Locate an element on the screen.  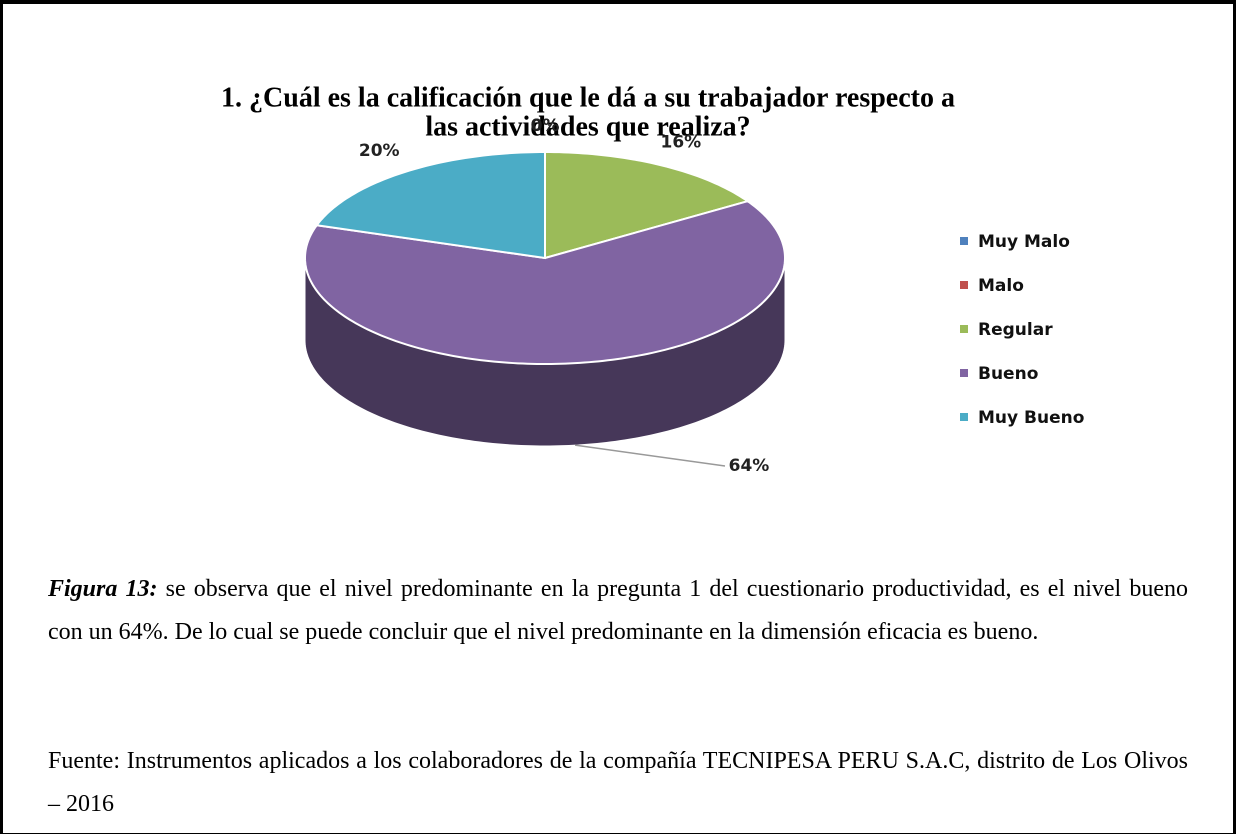
legend-label: Malo is located at coordinates (1001, 286).